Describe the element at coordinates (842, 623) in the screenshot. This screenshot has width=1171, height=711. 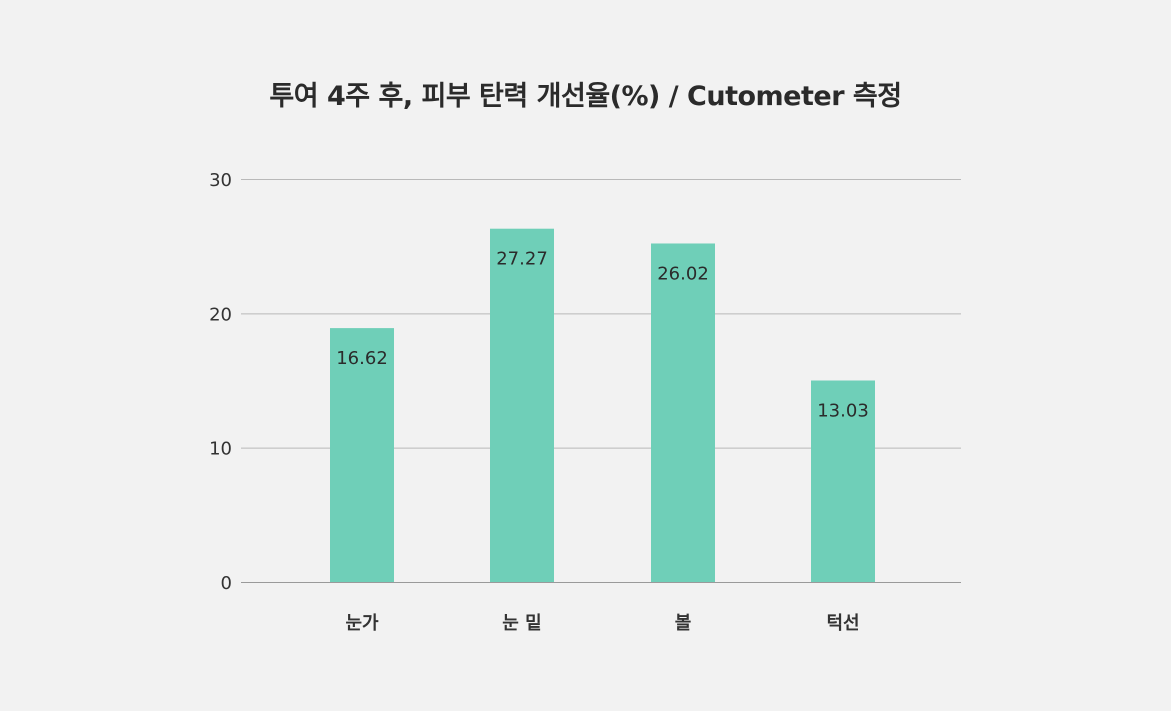
I see `category-label-4: 턱선` at that location.